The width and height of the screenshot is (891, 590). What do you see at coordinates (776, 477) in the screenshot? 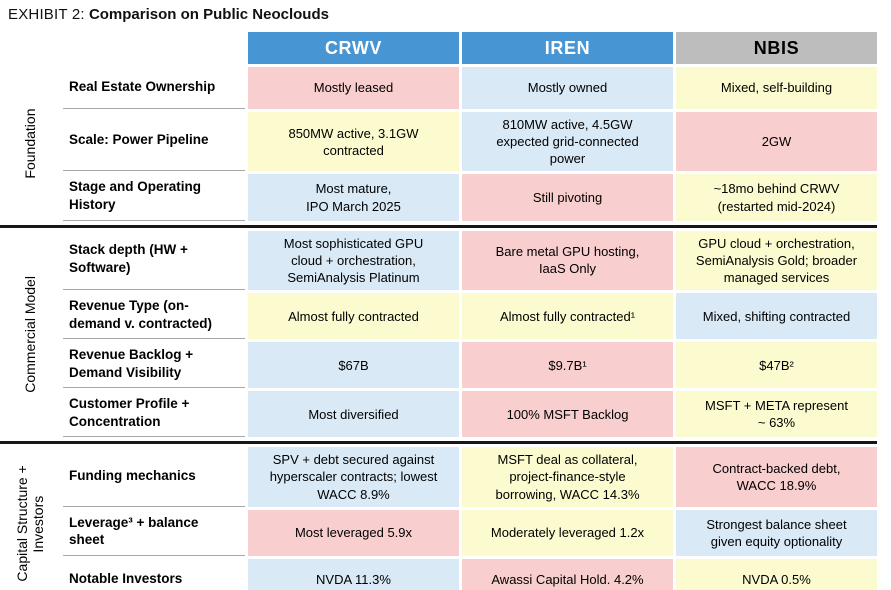
I see `data-cell-nbis: Contract-backed debt, WACC 18.9%` at bounding box center [776, 477].